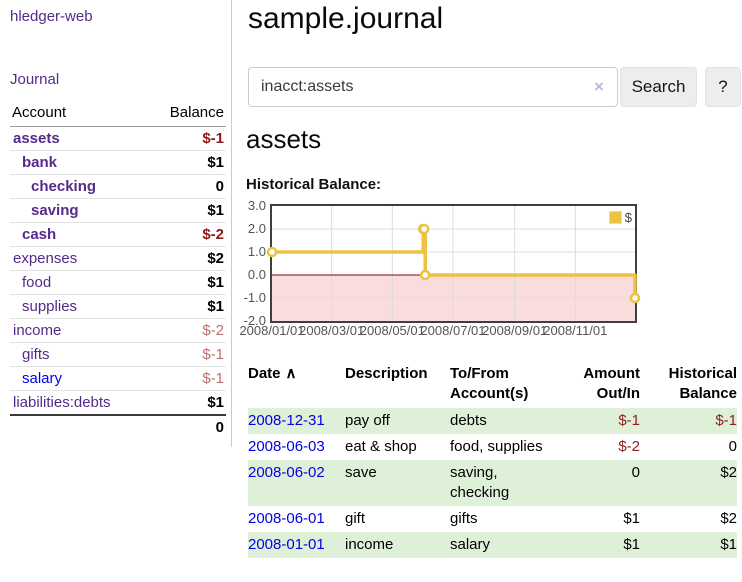 The image size is (742, 582). What do you see at coordinates (37, 282) in the screenshot?
I see `sidebar-account-link-food: food` at bounding box center [37, 282].